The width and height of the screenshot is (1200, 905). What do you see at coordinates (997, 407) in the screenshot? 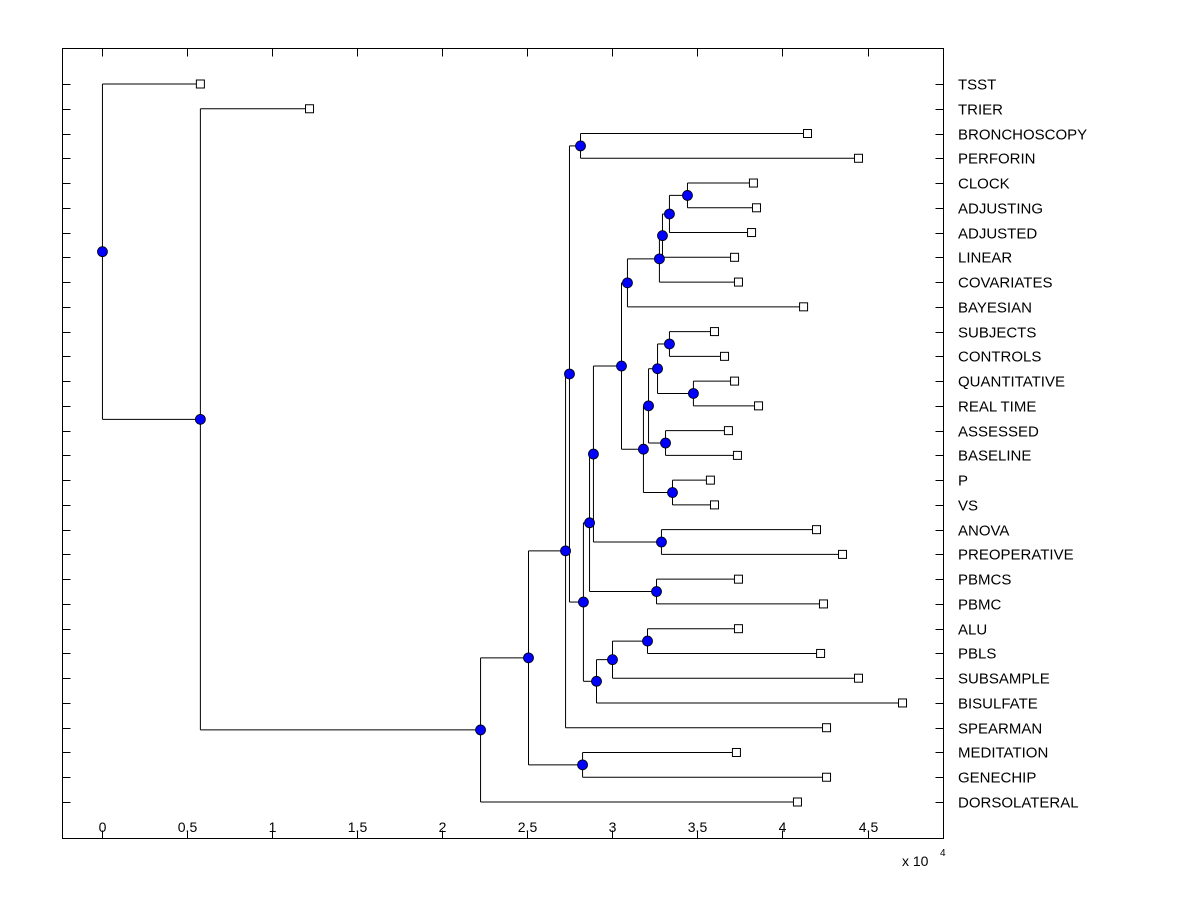
I see `leaf-label: REAL TIME` at bounding box center [997, 407].